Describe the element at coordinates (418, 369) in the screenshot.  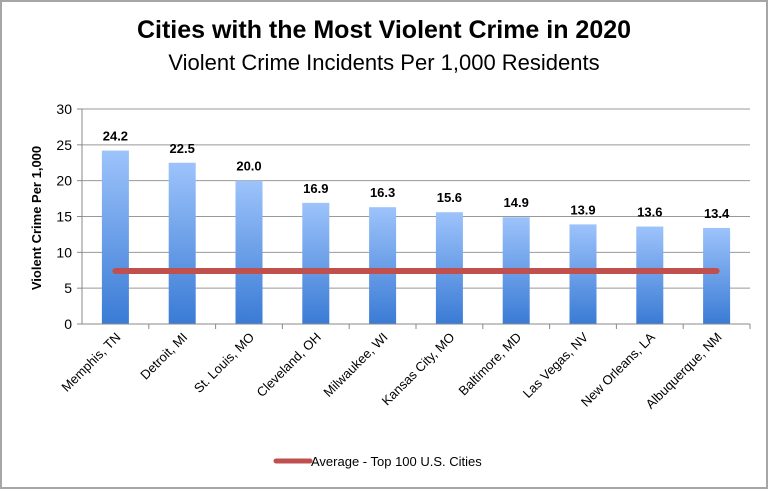
I see `x-tick-label: Kansas City, MO` at that location.